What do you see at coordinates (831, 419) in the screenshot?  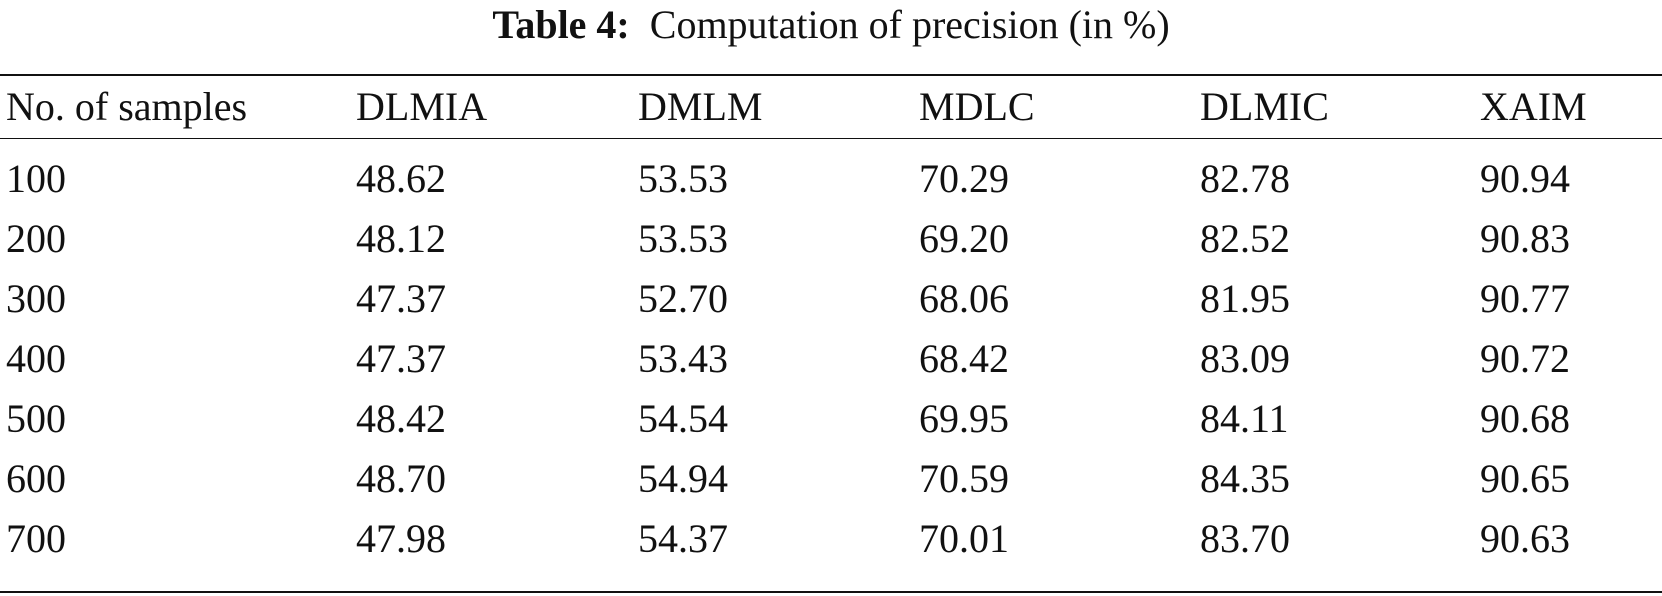 I see `table-row: 500 48.42 54.54 69.95 84.11 90.68` at bounding box center [831, 419].